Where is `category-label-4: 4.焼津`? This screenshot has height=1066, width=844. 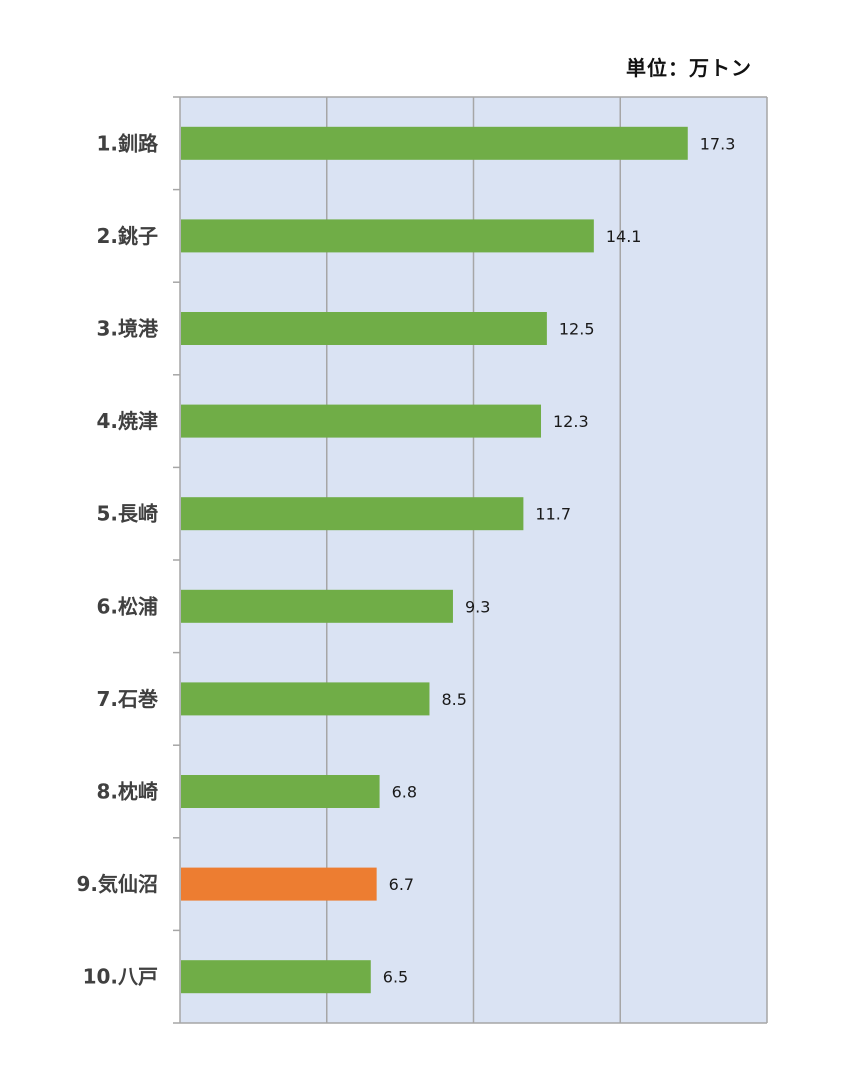 category-label-4: 4.焼津 is located at coordinates (127, 421).